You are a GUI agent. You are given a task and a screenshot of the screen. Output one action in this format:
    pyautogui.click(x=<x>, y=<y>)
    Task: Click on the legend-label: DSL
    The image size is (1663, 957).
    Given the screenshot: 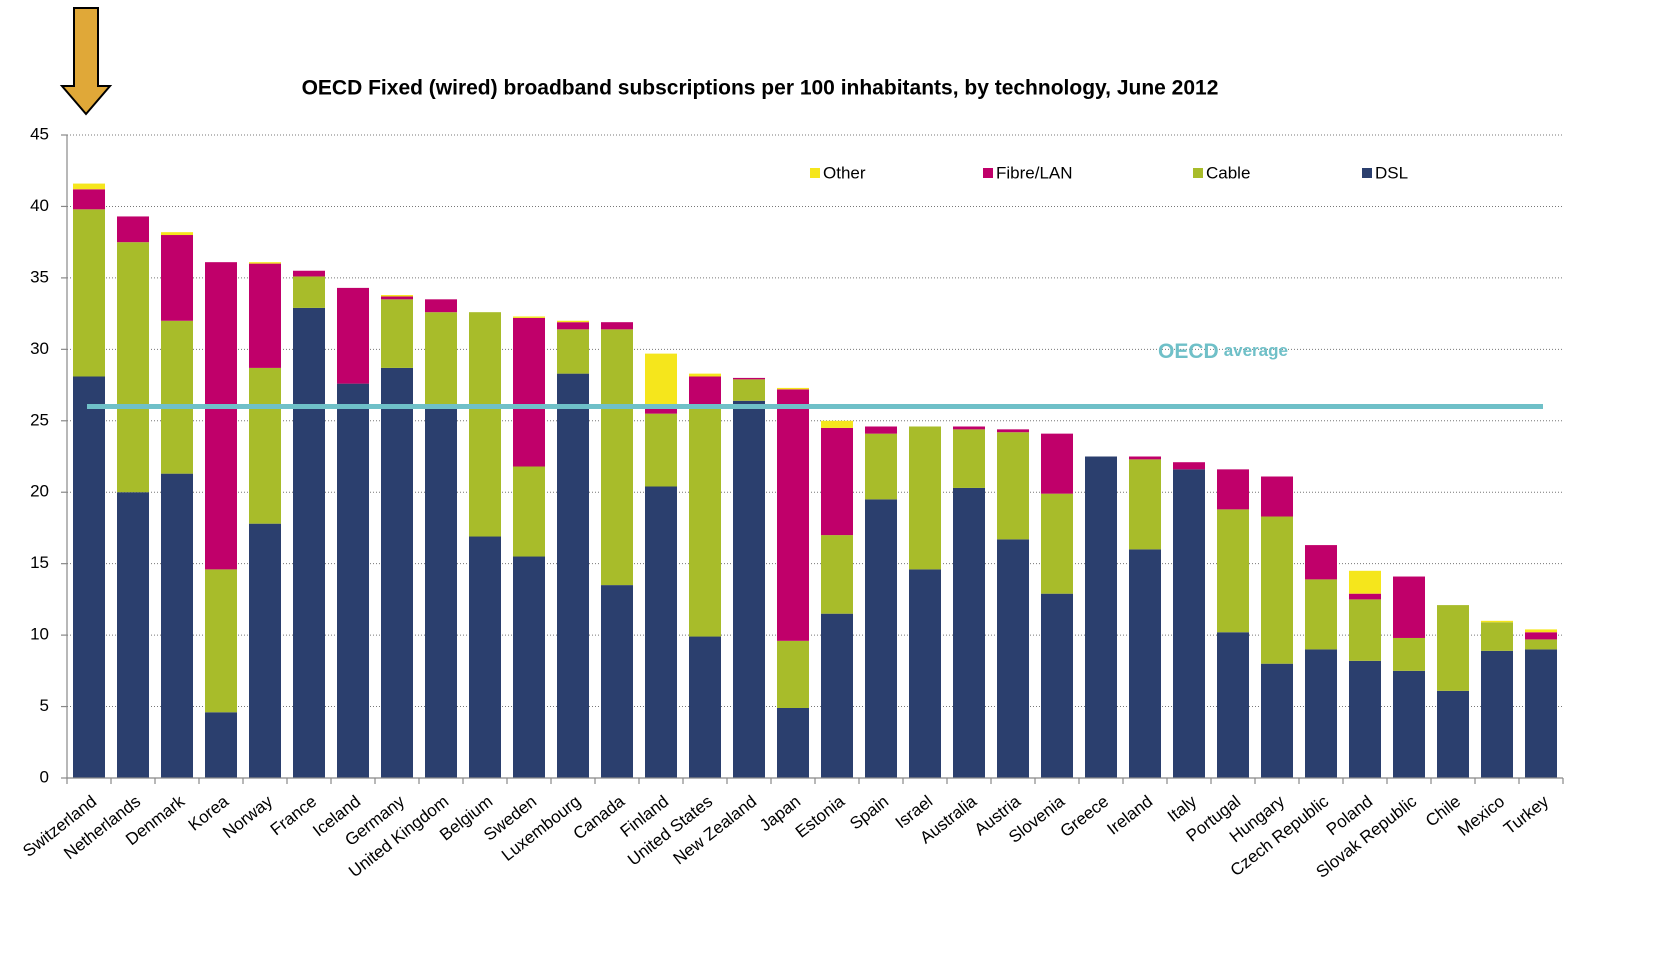 What is the action you would take?
    pyautogui.click(x=1391, y=172)
    